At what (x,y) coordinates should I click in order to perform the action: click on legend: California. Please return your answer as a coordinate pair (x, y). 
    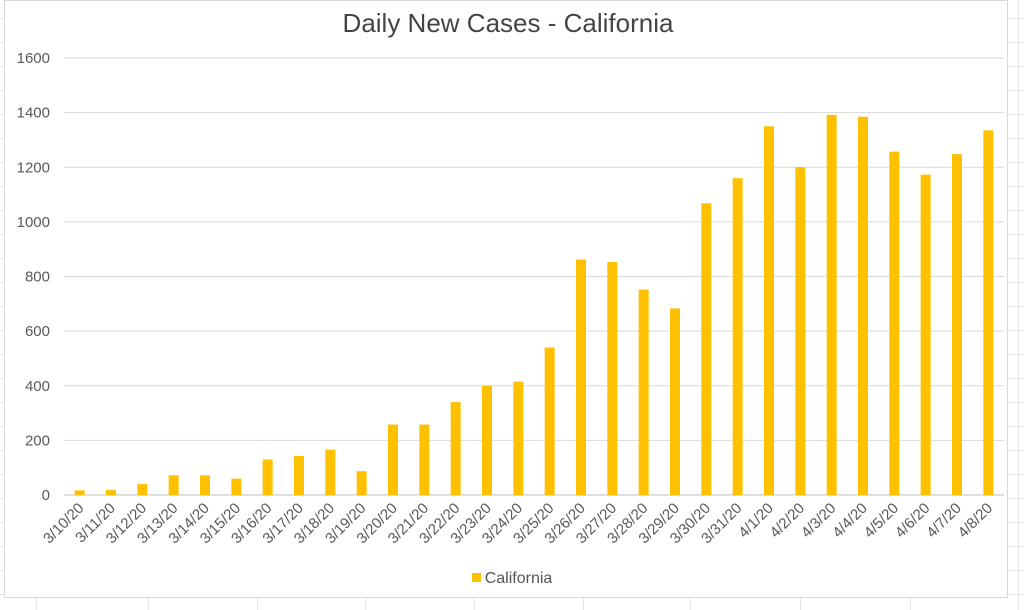
    Looking at the image, I should click on (512, 579).